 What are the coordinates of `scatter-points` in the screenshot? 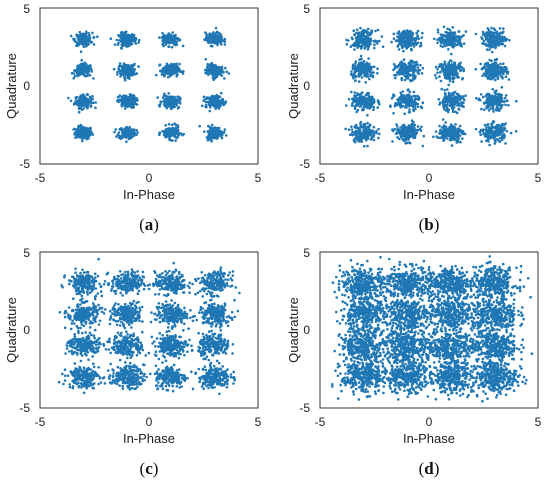 It's located at (149, 84).